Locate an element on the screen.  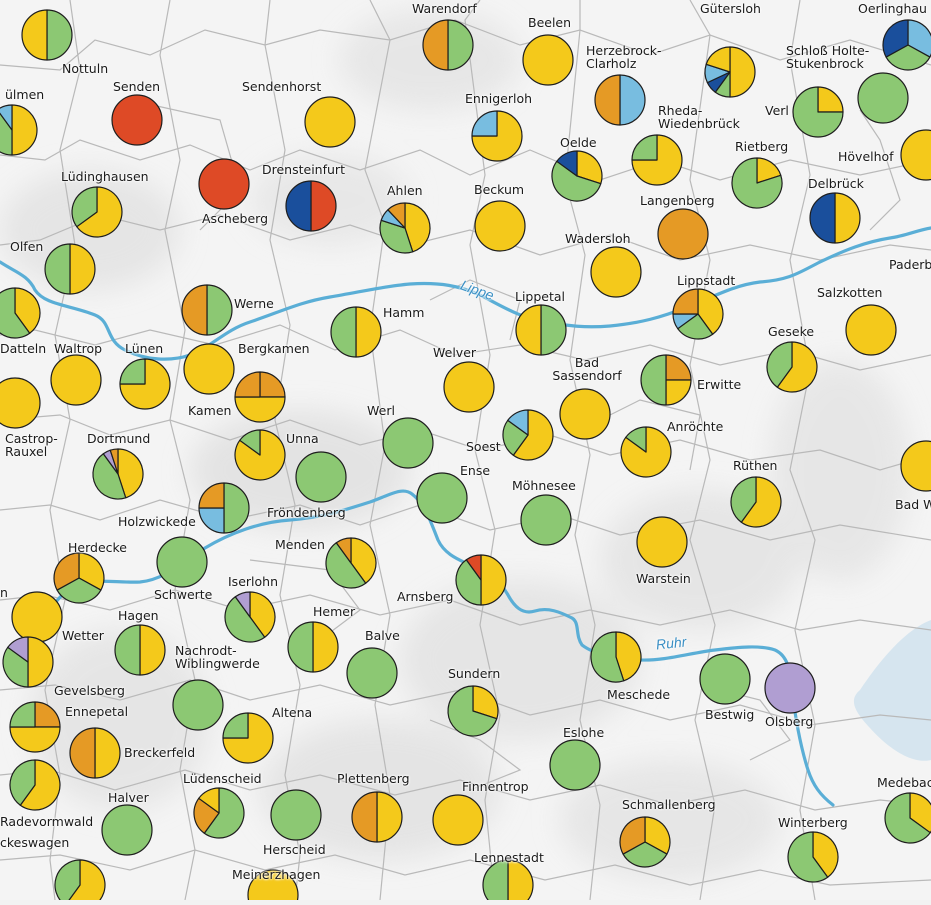
pie-senden is located at coordinates (137, 120).